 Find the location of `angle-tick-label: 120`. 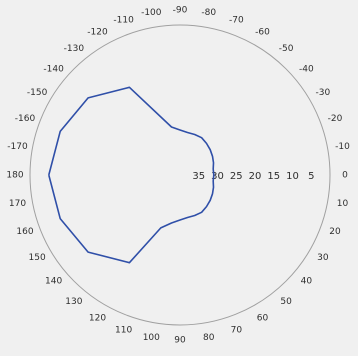

angle-tick-label: 120 is located at coordinates (97, 318).